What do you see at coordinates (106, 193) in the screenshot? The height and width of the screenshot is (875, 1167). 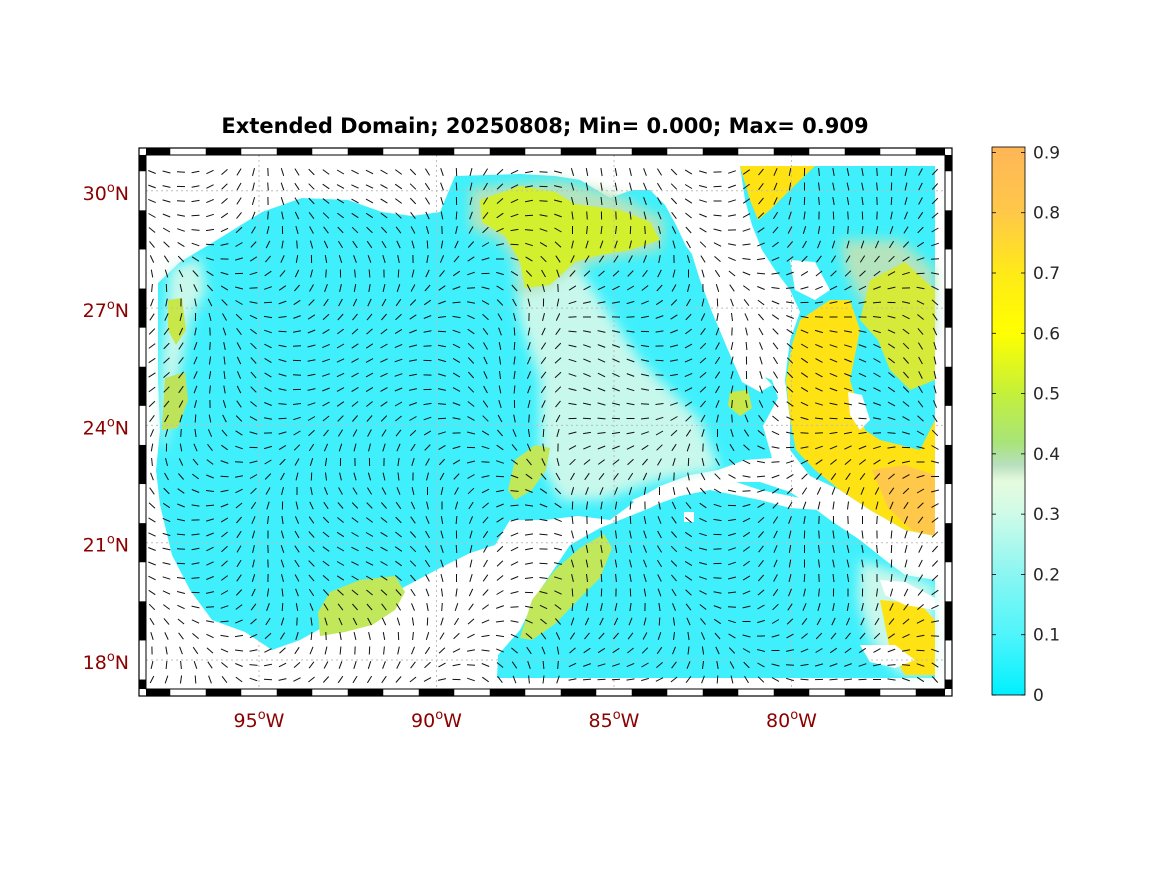 I see `lat-tick-label: 30oN` at bounding box center [106, 193].